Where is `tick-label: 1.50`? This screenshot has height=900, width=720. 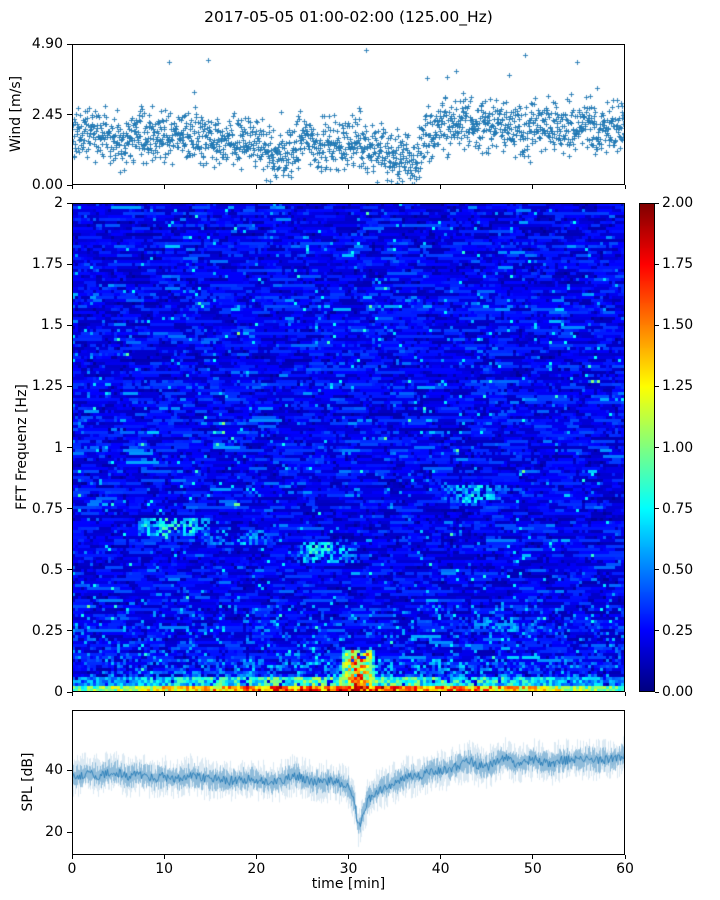
tick-label: 1.50 is located at coordinates (678, 325).